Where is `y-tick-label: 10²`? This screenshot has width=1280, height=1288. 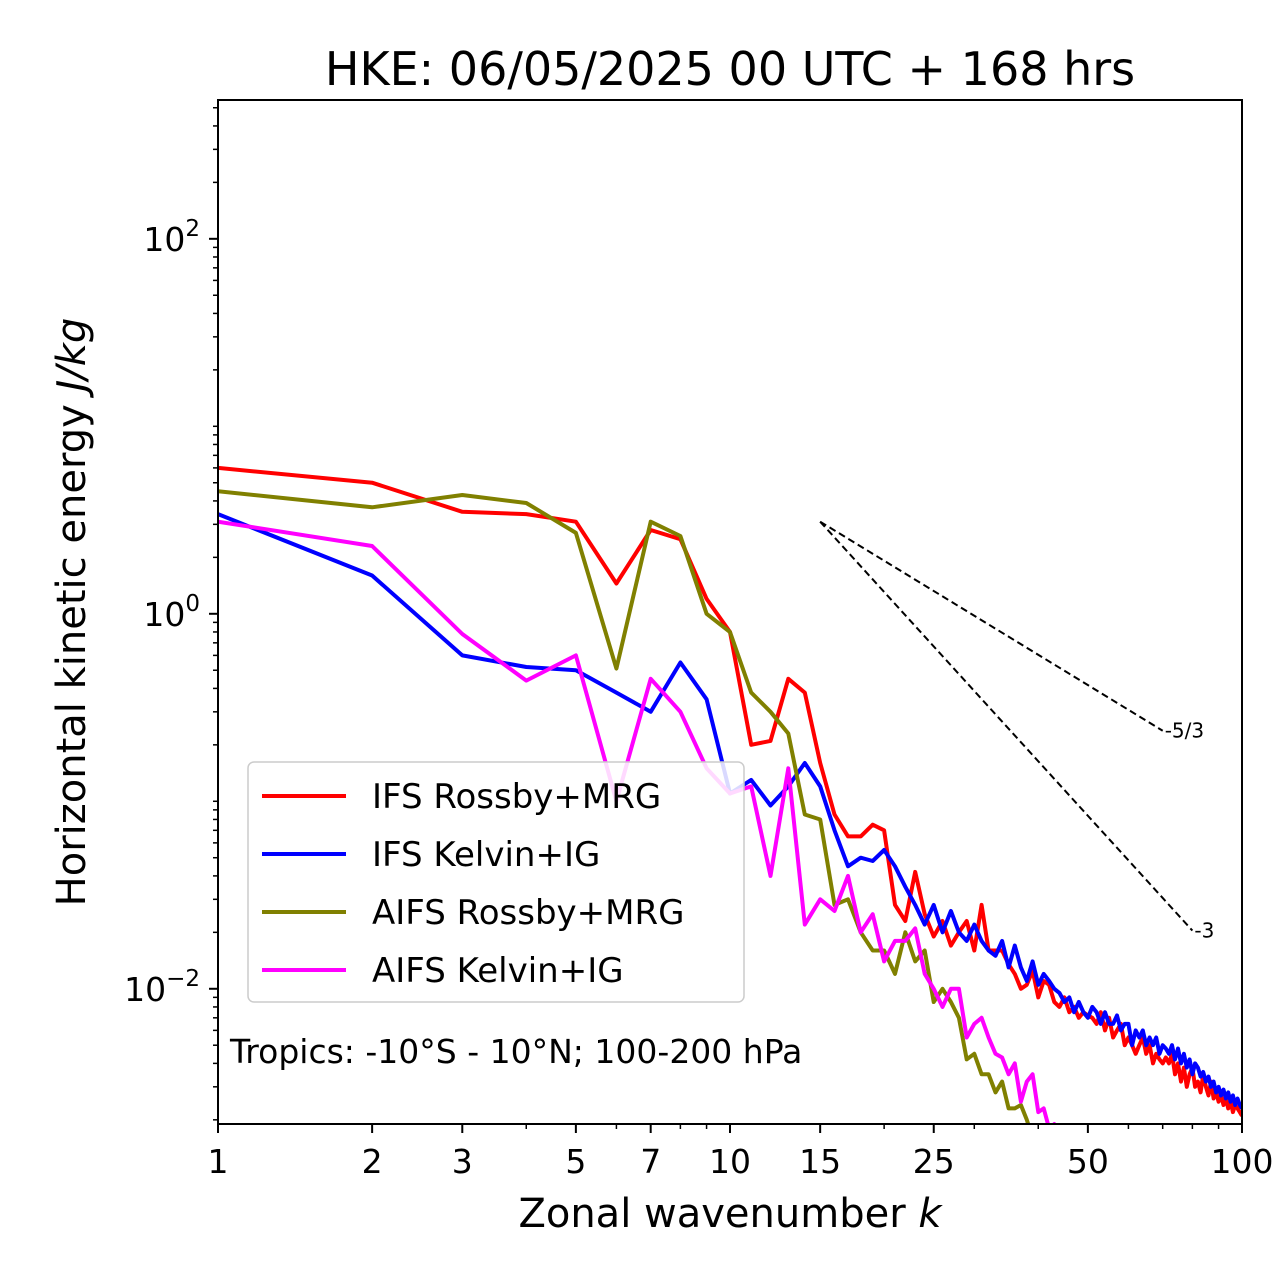 y-tick-label: 10² is located at coordinates (171, 237).